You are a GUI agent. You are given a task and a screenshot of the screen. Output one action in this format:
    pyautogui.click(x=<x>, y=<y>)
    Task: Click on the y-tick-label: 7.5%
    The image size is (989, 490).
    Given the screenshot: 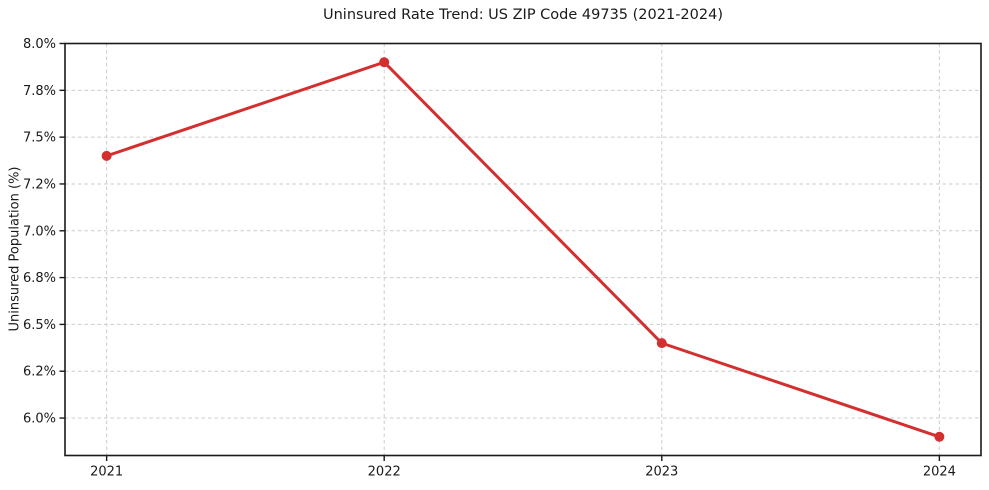 What is the action you would take?
    pyautogui.click(x=39, y=138)
    